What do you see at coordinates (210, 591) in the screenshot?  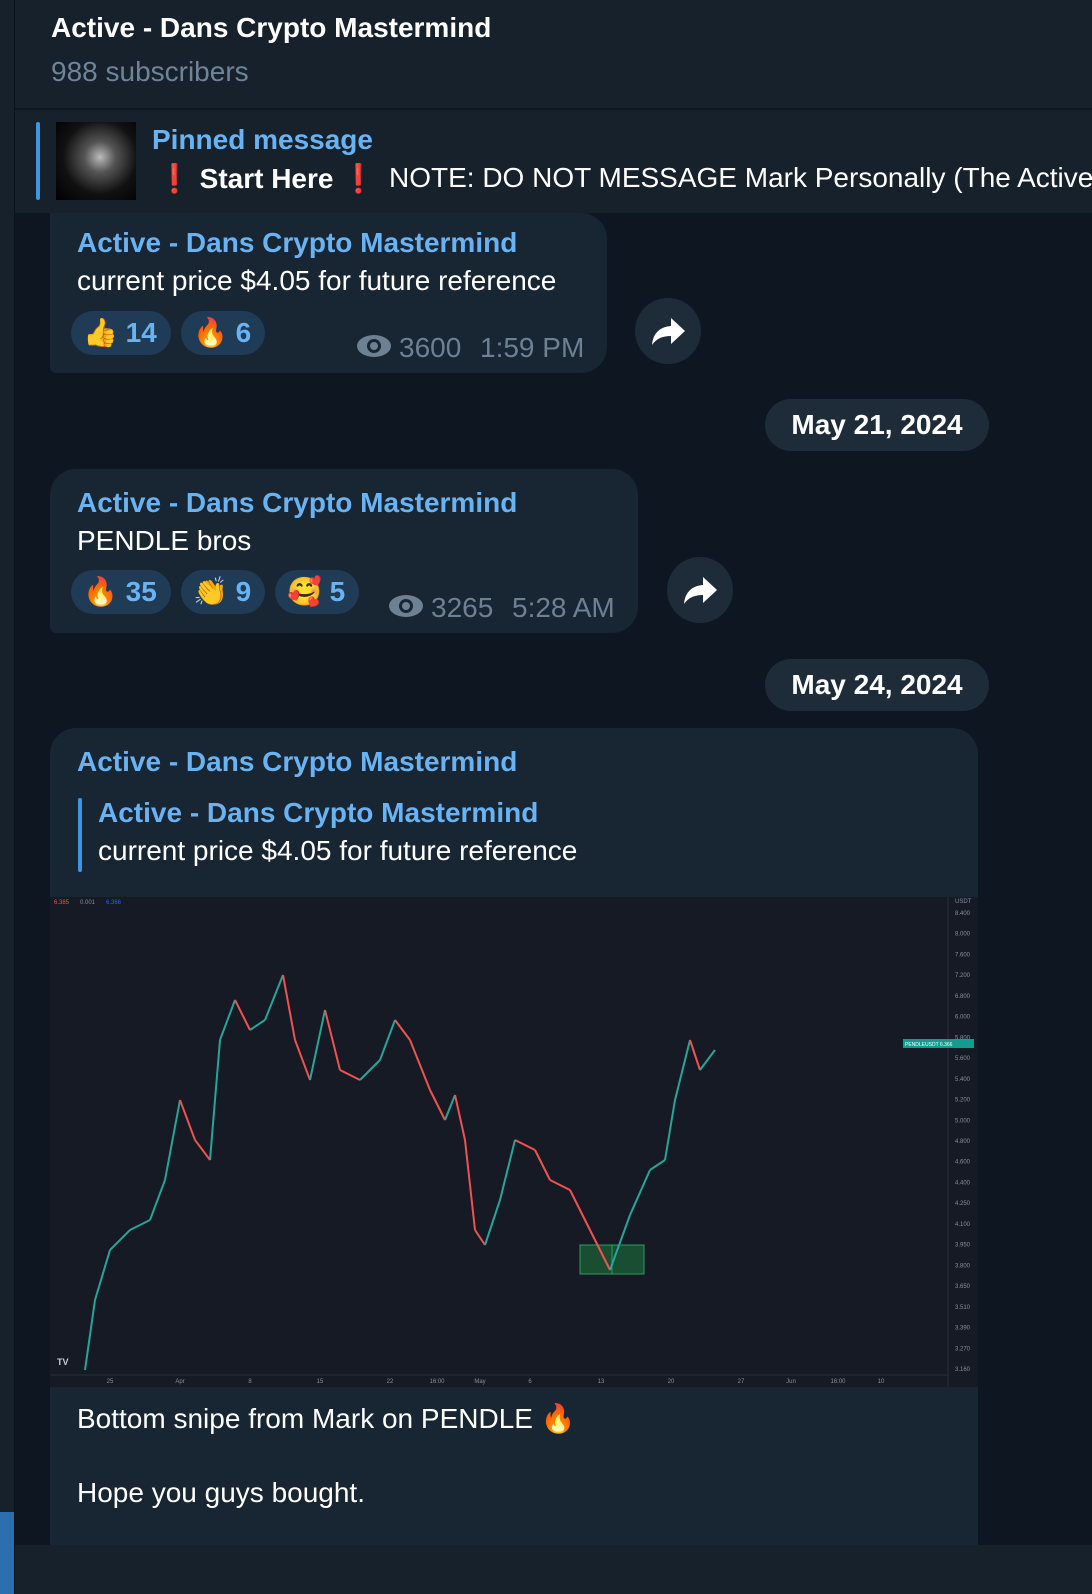 I see `reaction-emoji: 👏` at bounding box center [210, 591].